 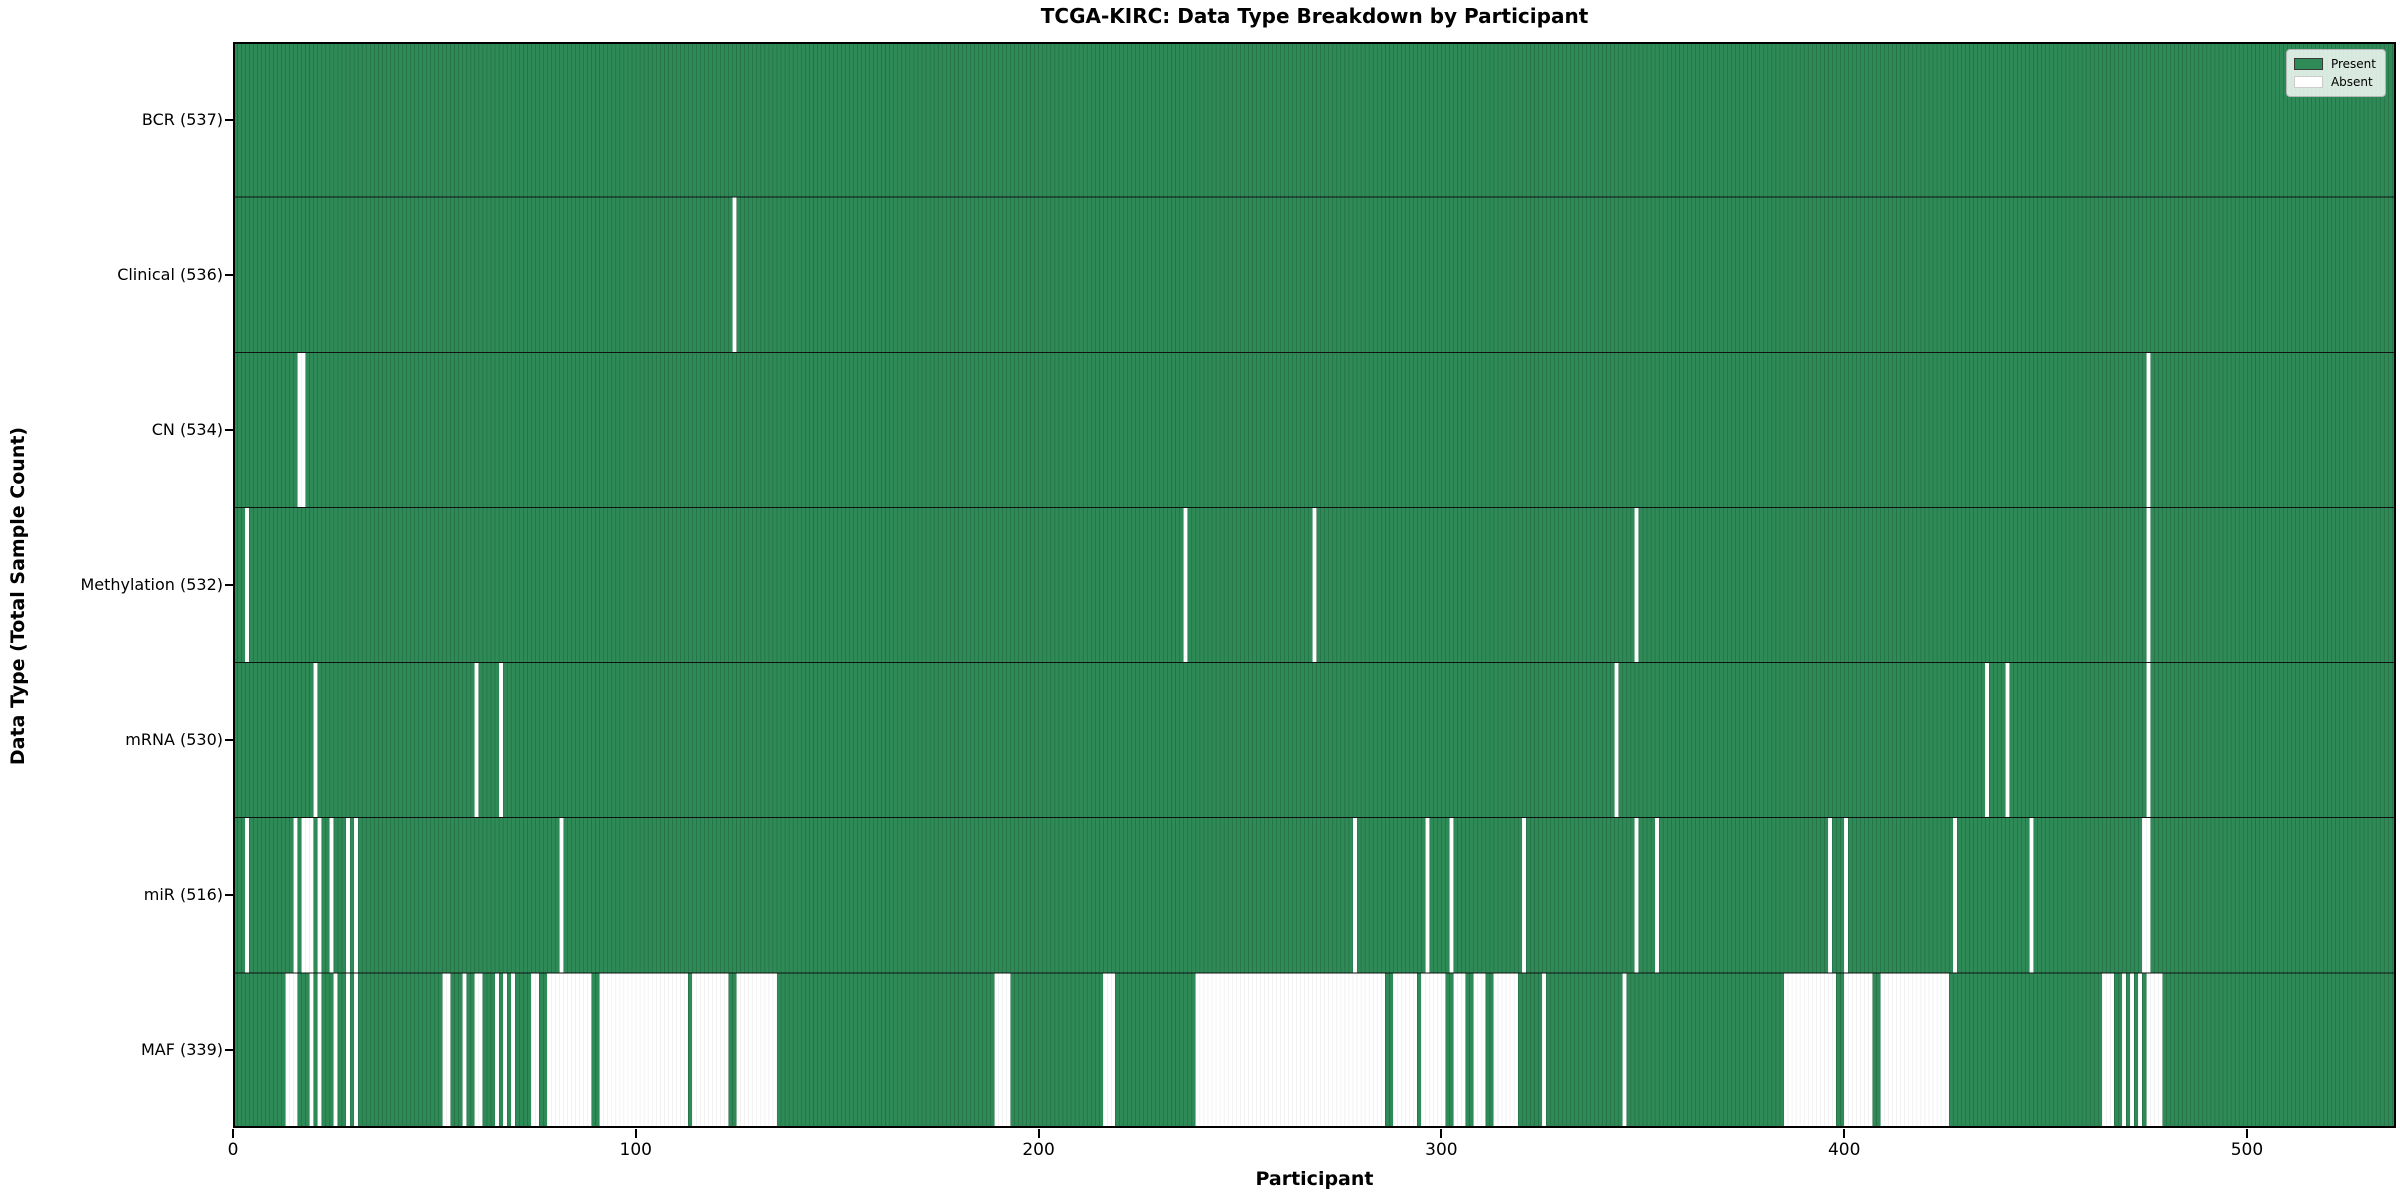 I want to click on row-clinical, so click(x=1314, y=274).